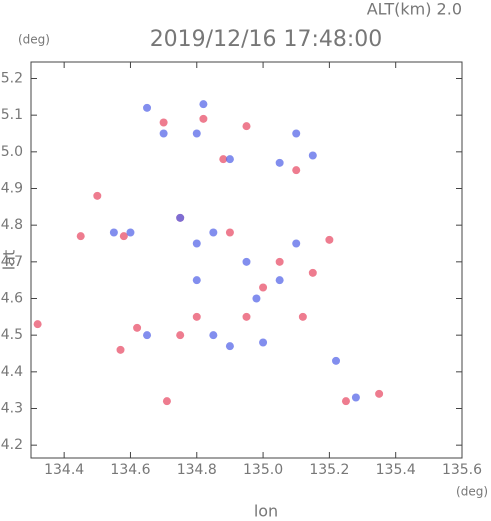 This screenshot has height=521, width=491. What do you see at coordinates (414, 9) in the screenshot?
I see `altitude-label: ALT(km) 2.0` at bounding box center [414, 9].